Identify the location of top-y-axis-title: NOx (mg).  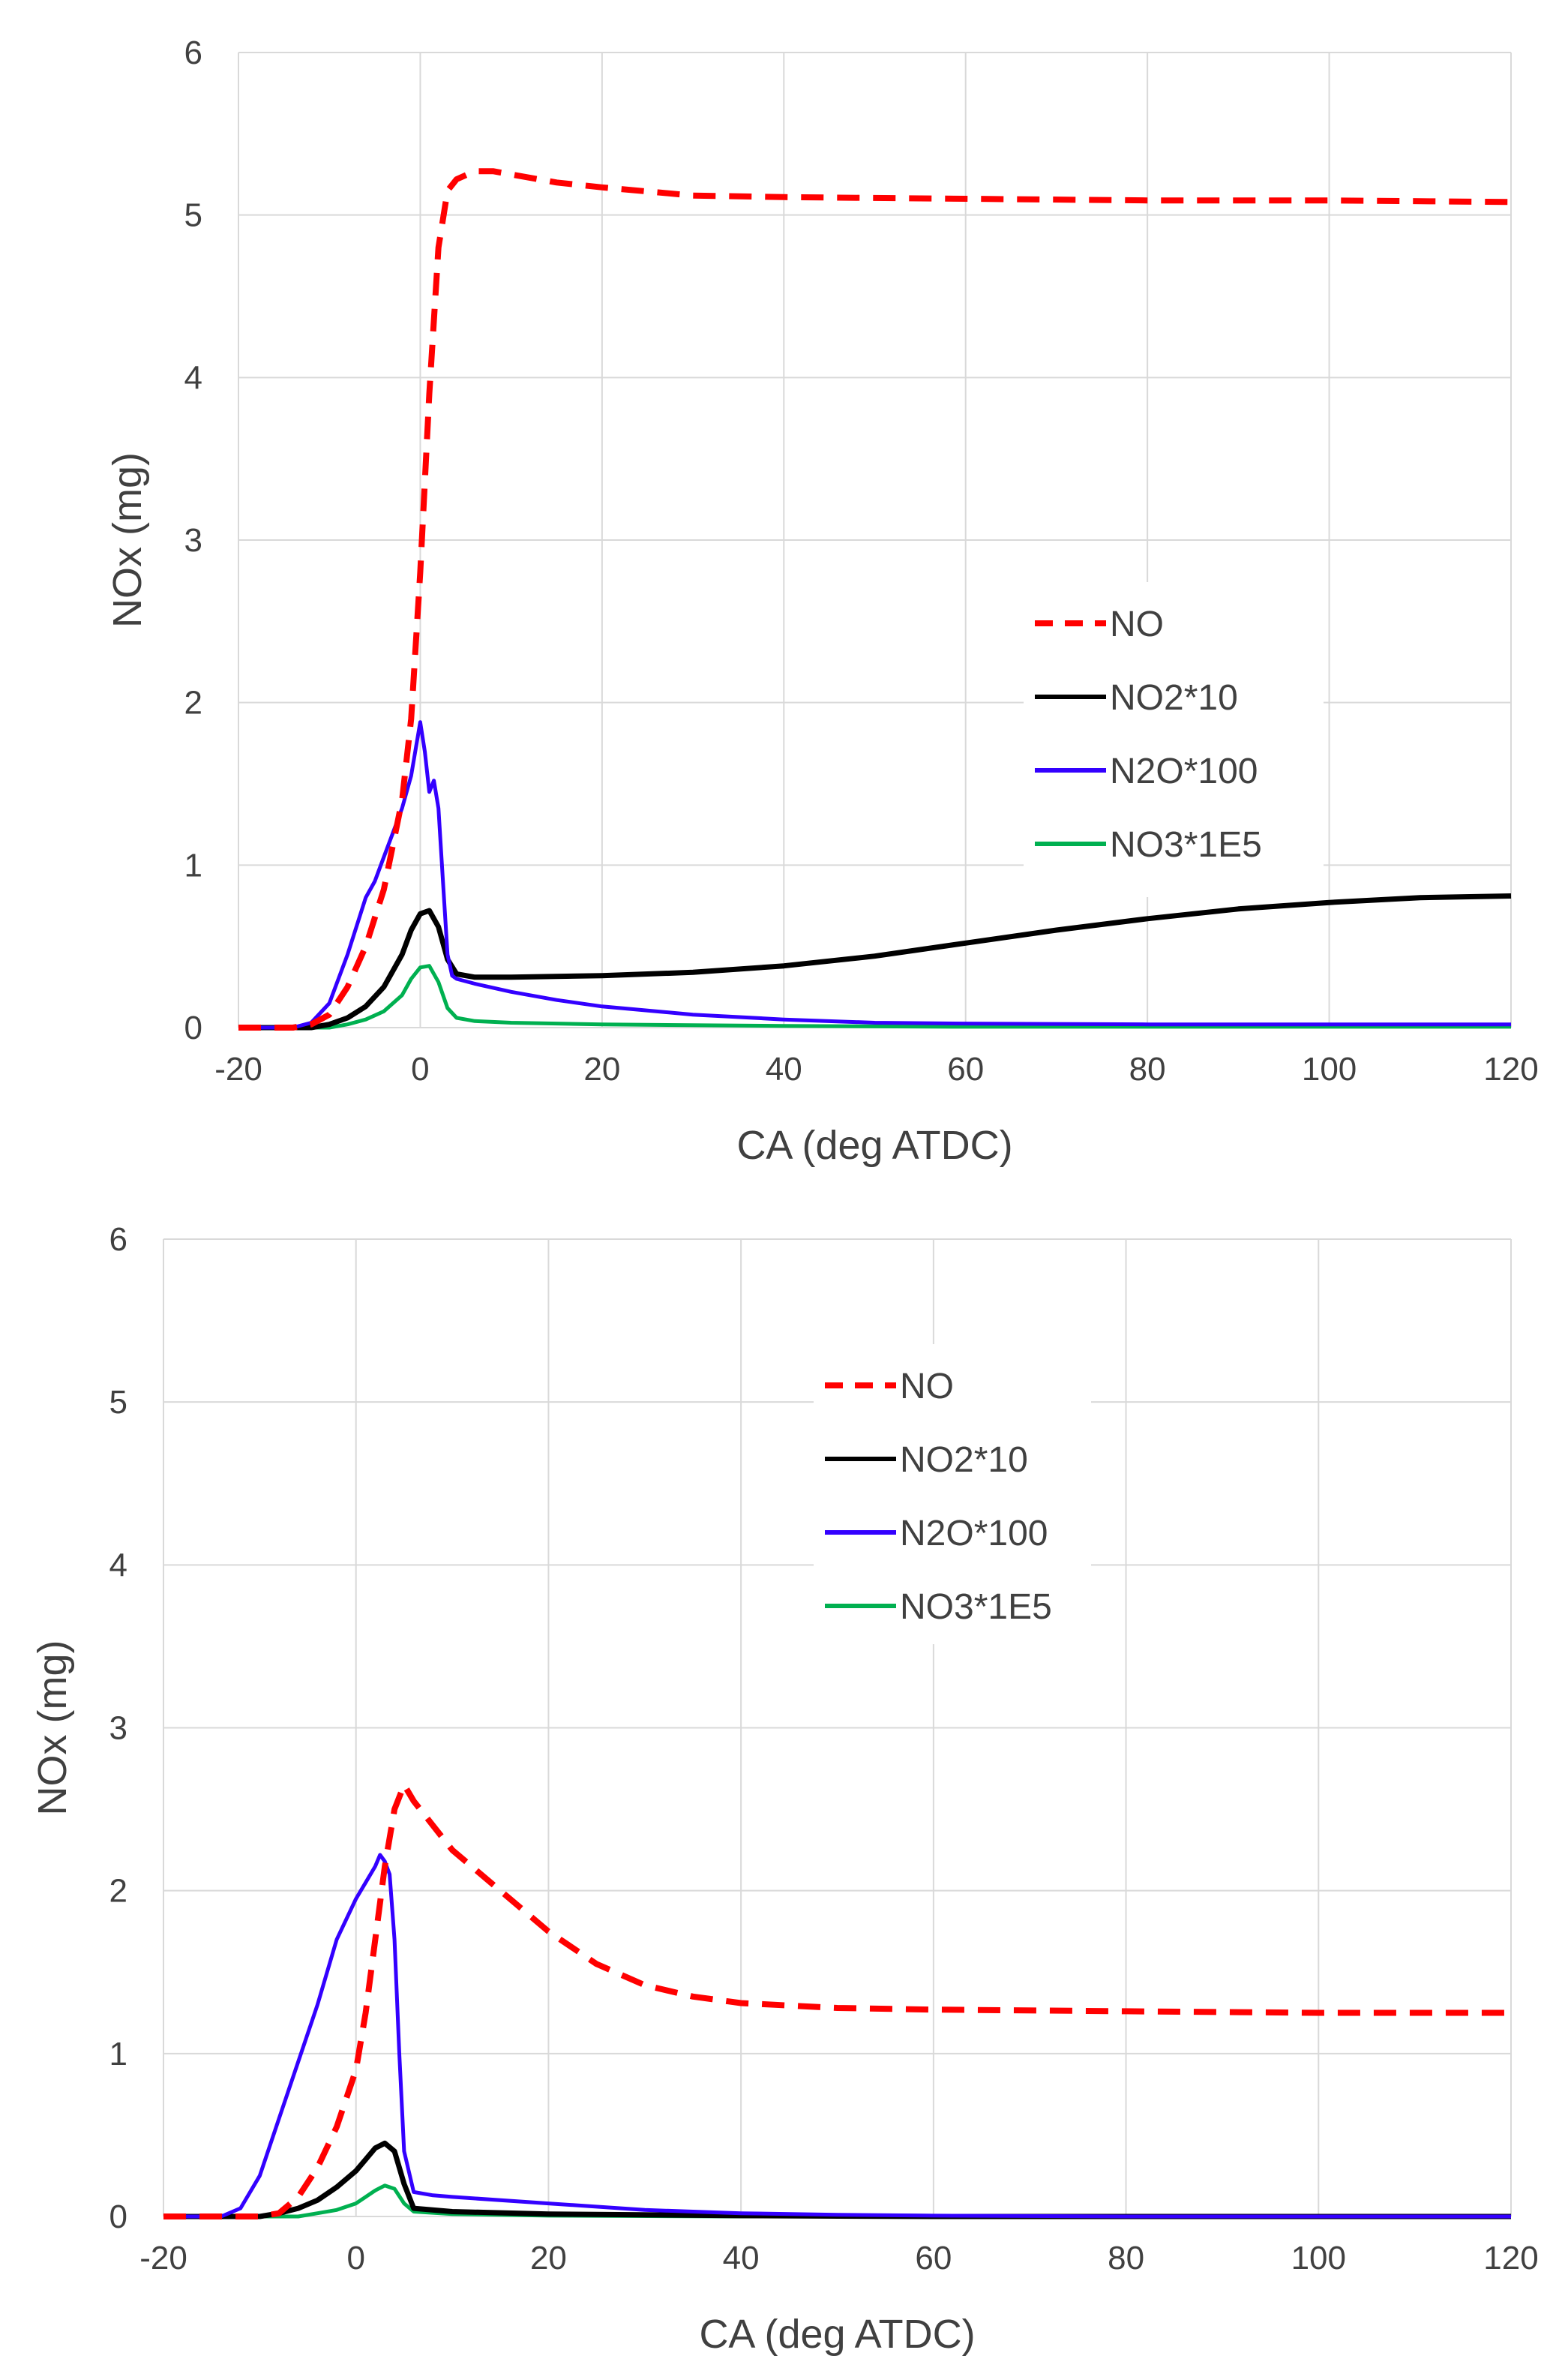
(128, 540).